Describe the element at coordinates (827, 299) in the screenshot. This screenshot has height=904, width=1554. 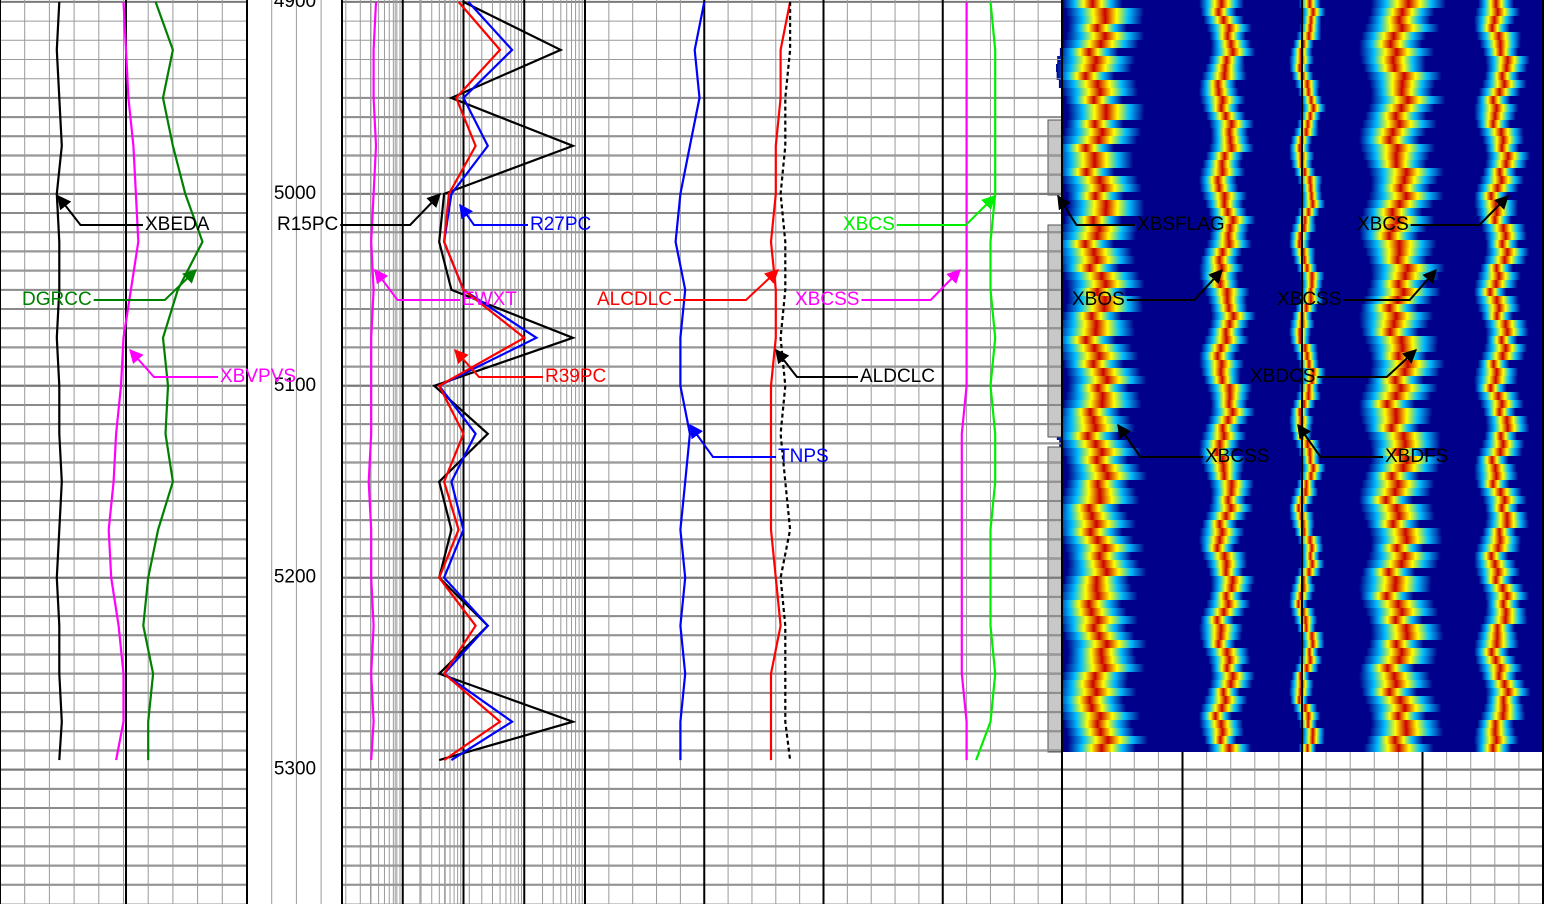
I see `curve-label: XBCSS` at that location.